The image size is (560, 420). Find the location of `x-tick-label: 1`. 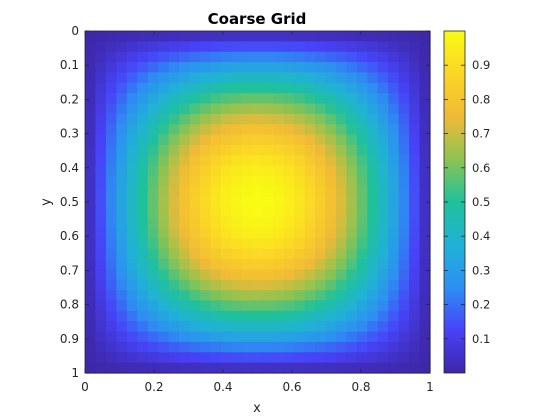

x-tick-label: 1 is located at coordinates (430, 387).